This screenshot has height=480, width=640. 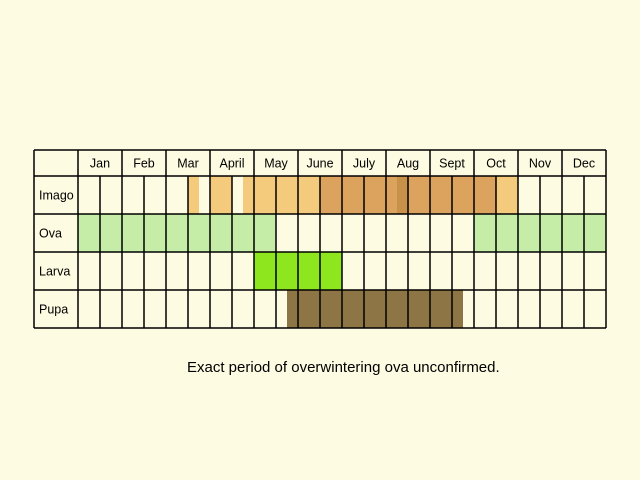 What do you see at coordinates (452, 164) in the screenshot?
I see `month-label: Sept` at bounding box center [452, 164].